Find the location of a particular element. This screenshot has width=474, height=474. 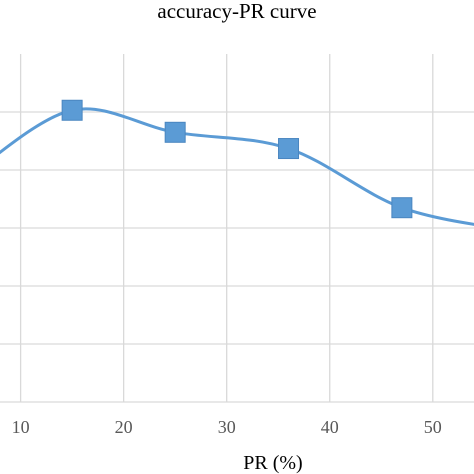

x-axis-label: PR (%) is located at coordinates (272, 463).